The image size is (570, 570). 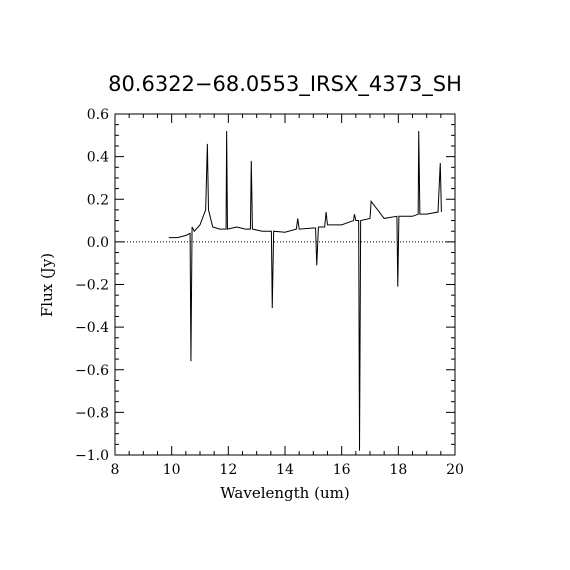 What do you see at coordinates (47, 285) in the screenshot?
I see `y-axis-label: Flux (Jy)` at bounding box center [47, 285].